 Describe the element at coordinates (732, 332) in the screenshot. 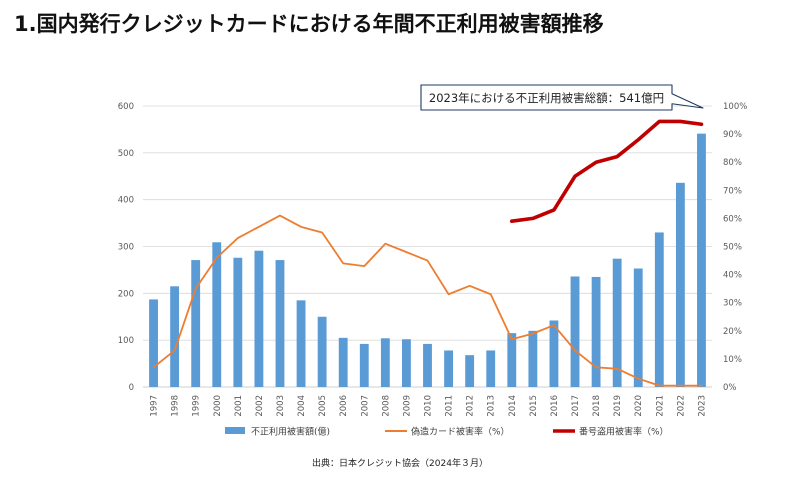

I see `y-right-tick-label: 20%` at that location.